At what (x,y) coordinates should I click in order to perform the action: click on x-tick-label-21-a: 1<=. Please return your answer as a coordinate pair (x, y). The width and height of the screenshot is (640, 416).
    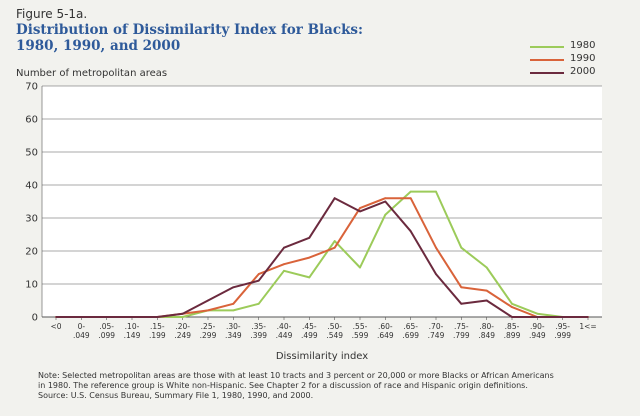
    Looking at the image, I should click on (587, 326).